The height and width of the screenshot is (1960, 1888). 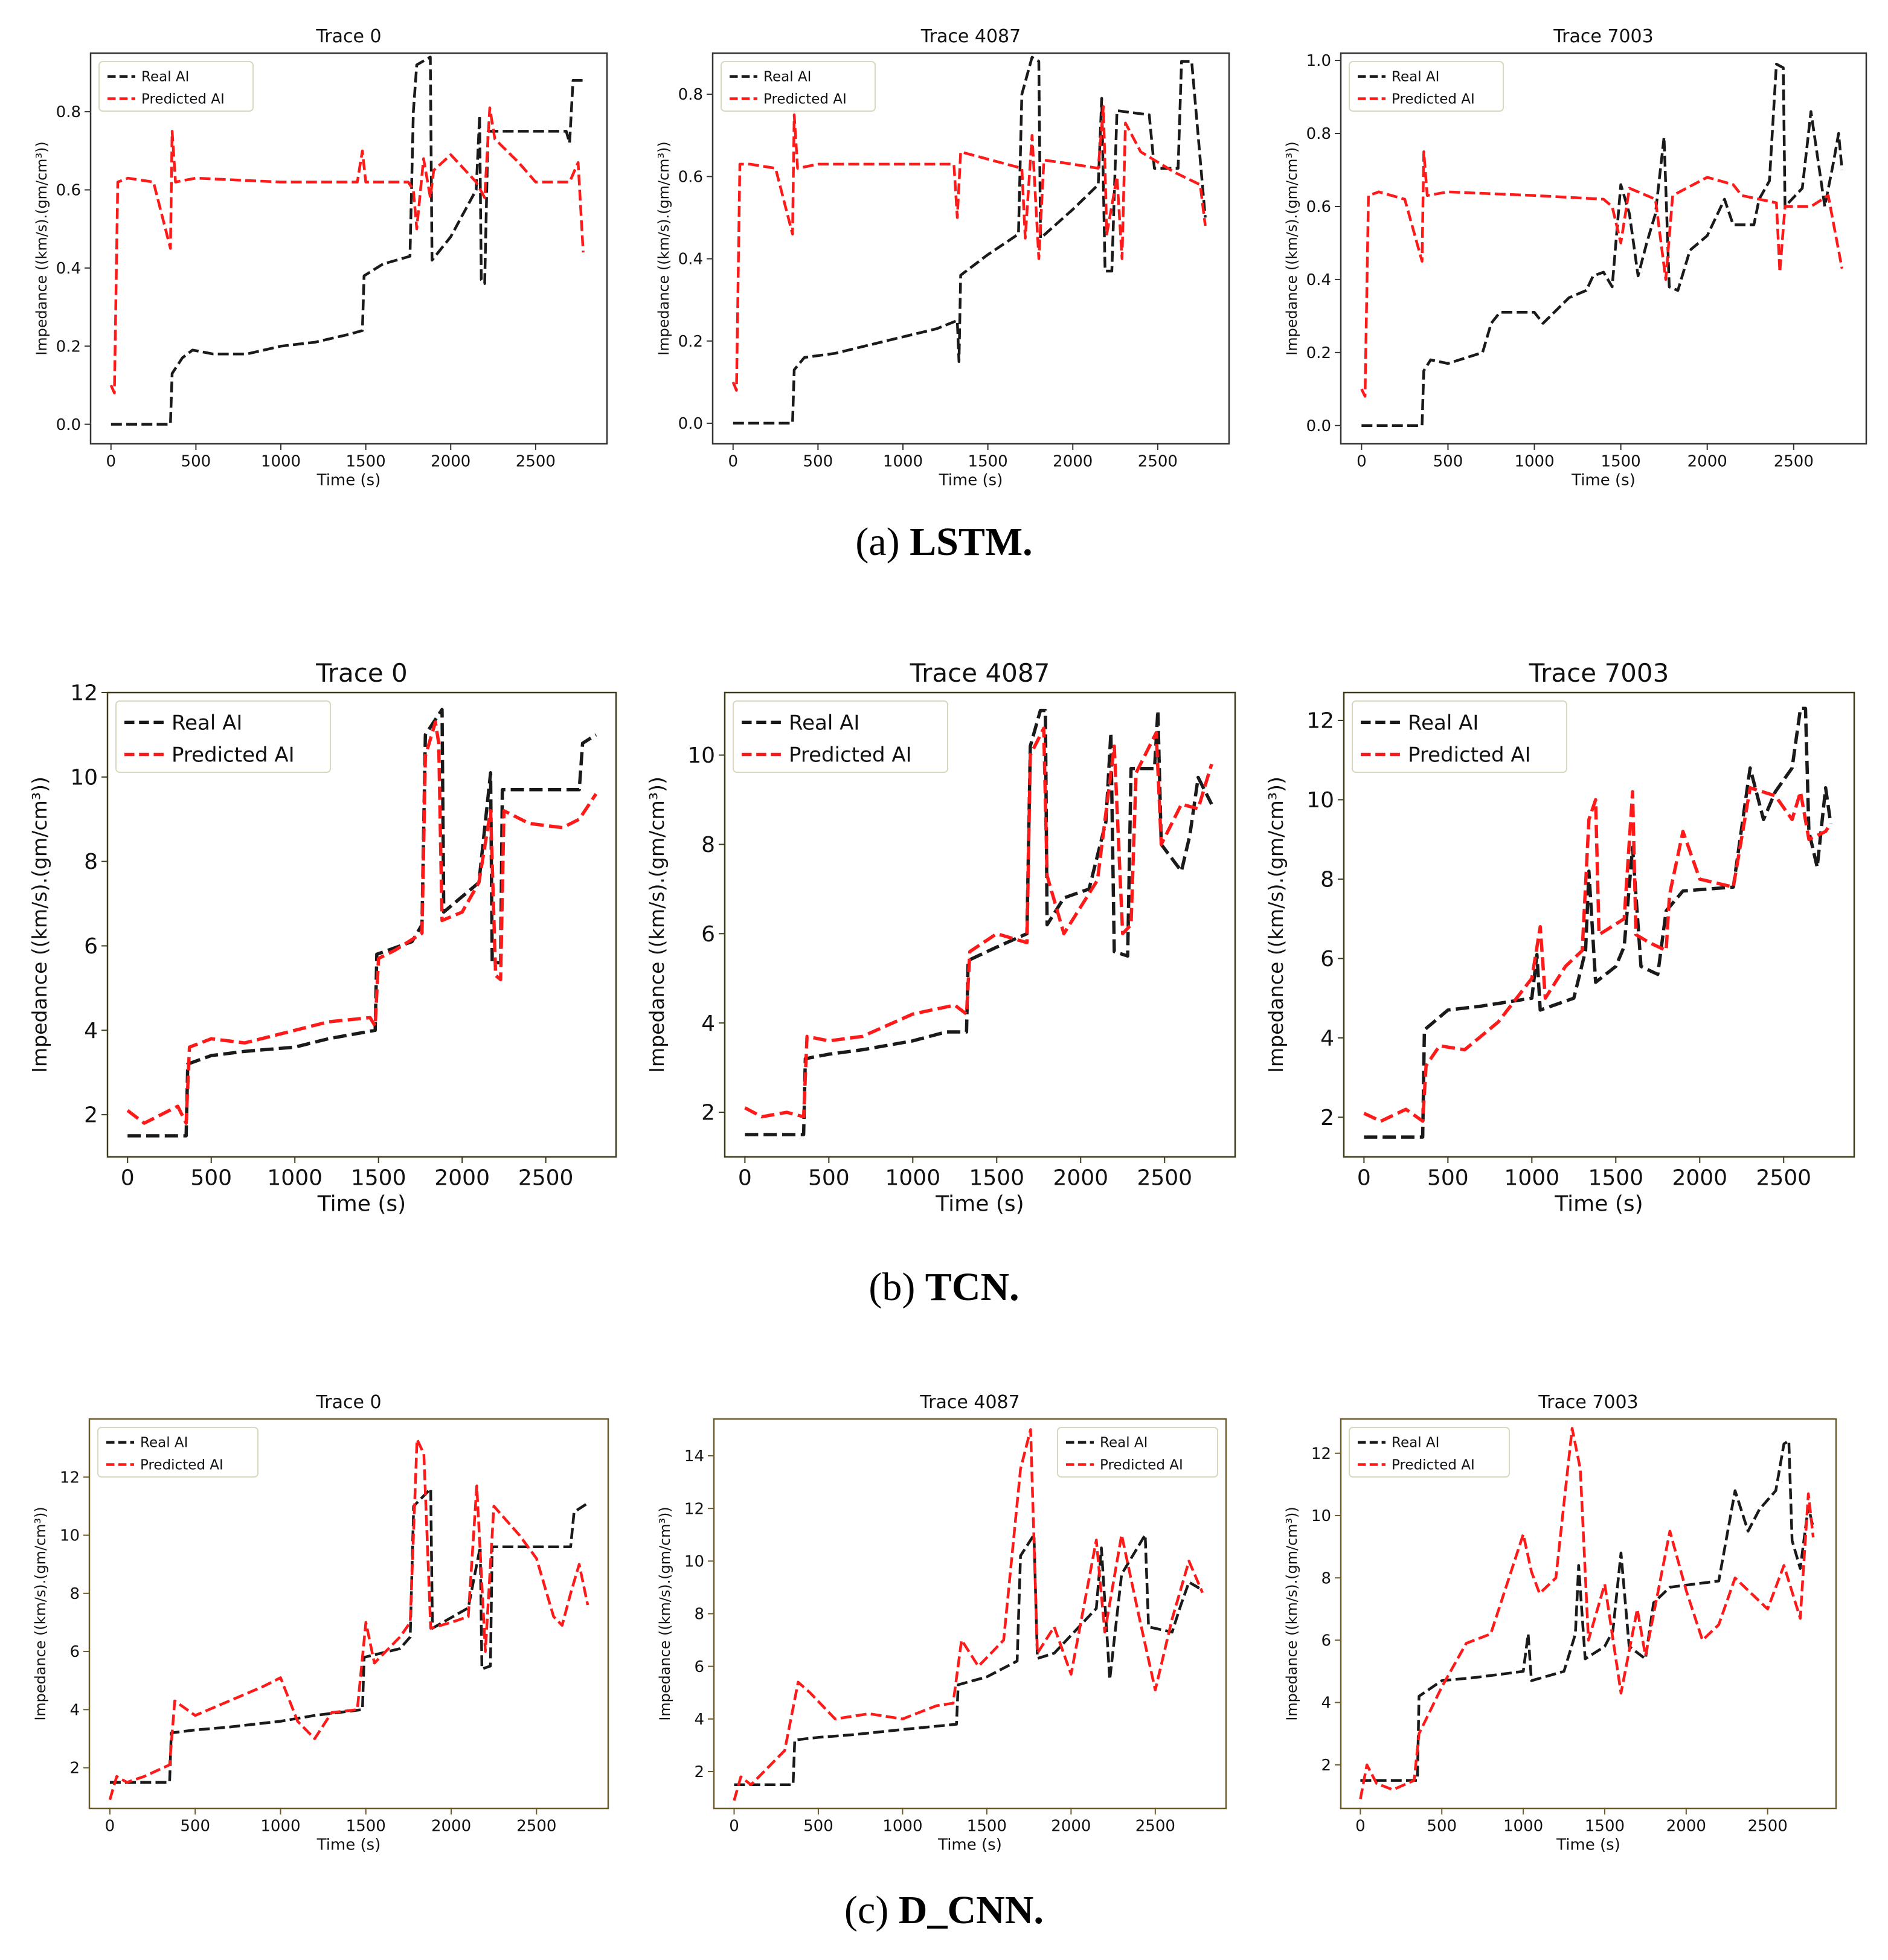 I want to click on y-tick-label: 0.2, so click(x=1318, y=353).